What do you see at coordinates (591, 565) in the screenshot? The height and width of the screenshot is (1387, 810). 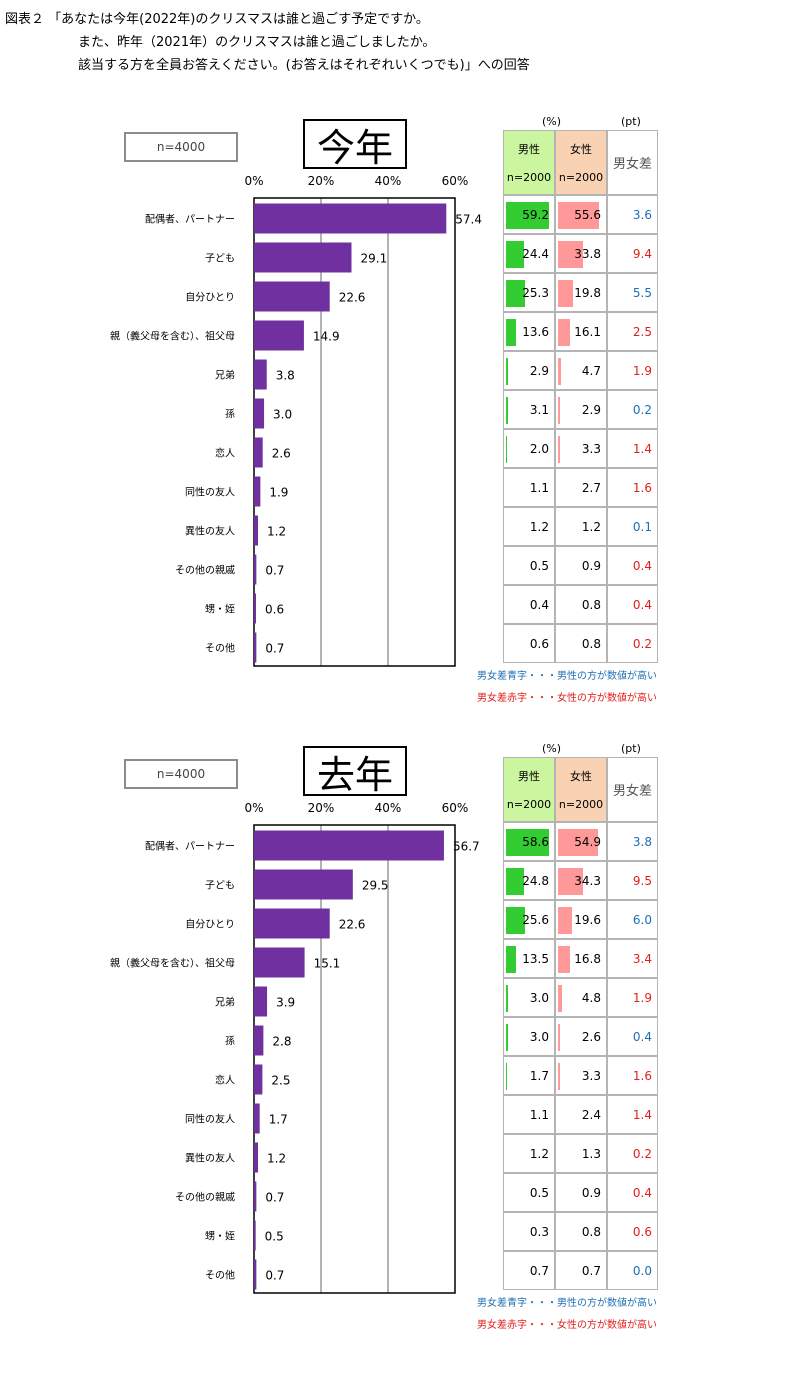 I see `female-value: 0.9` at bounding box center [591, 565].